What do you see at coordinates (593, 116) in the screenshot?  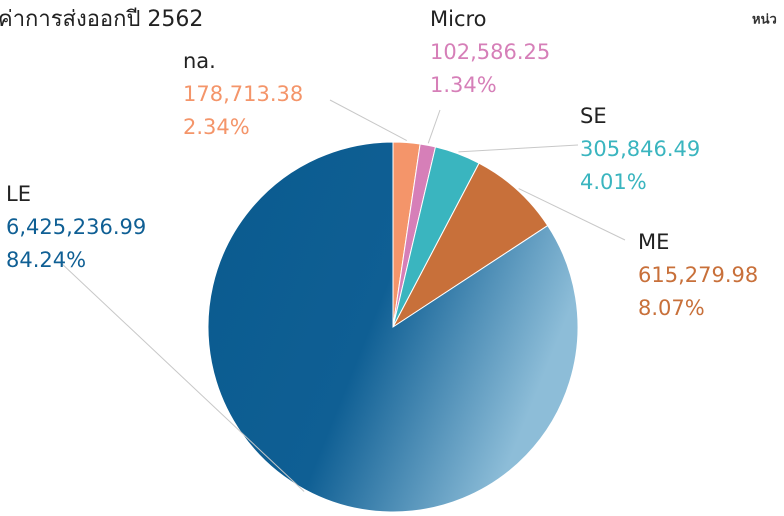 I see `slice-name: SE` at bounding box center [593, 116].